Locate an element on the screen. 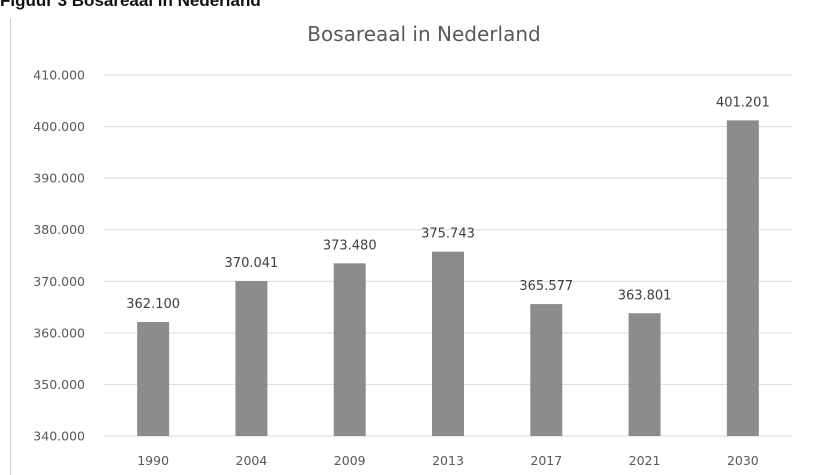 This screenshot has height=475, width=828. data-label-2021: 363.801 is located at coordinates (645, 295).